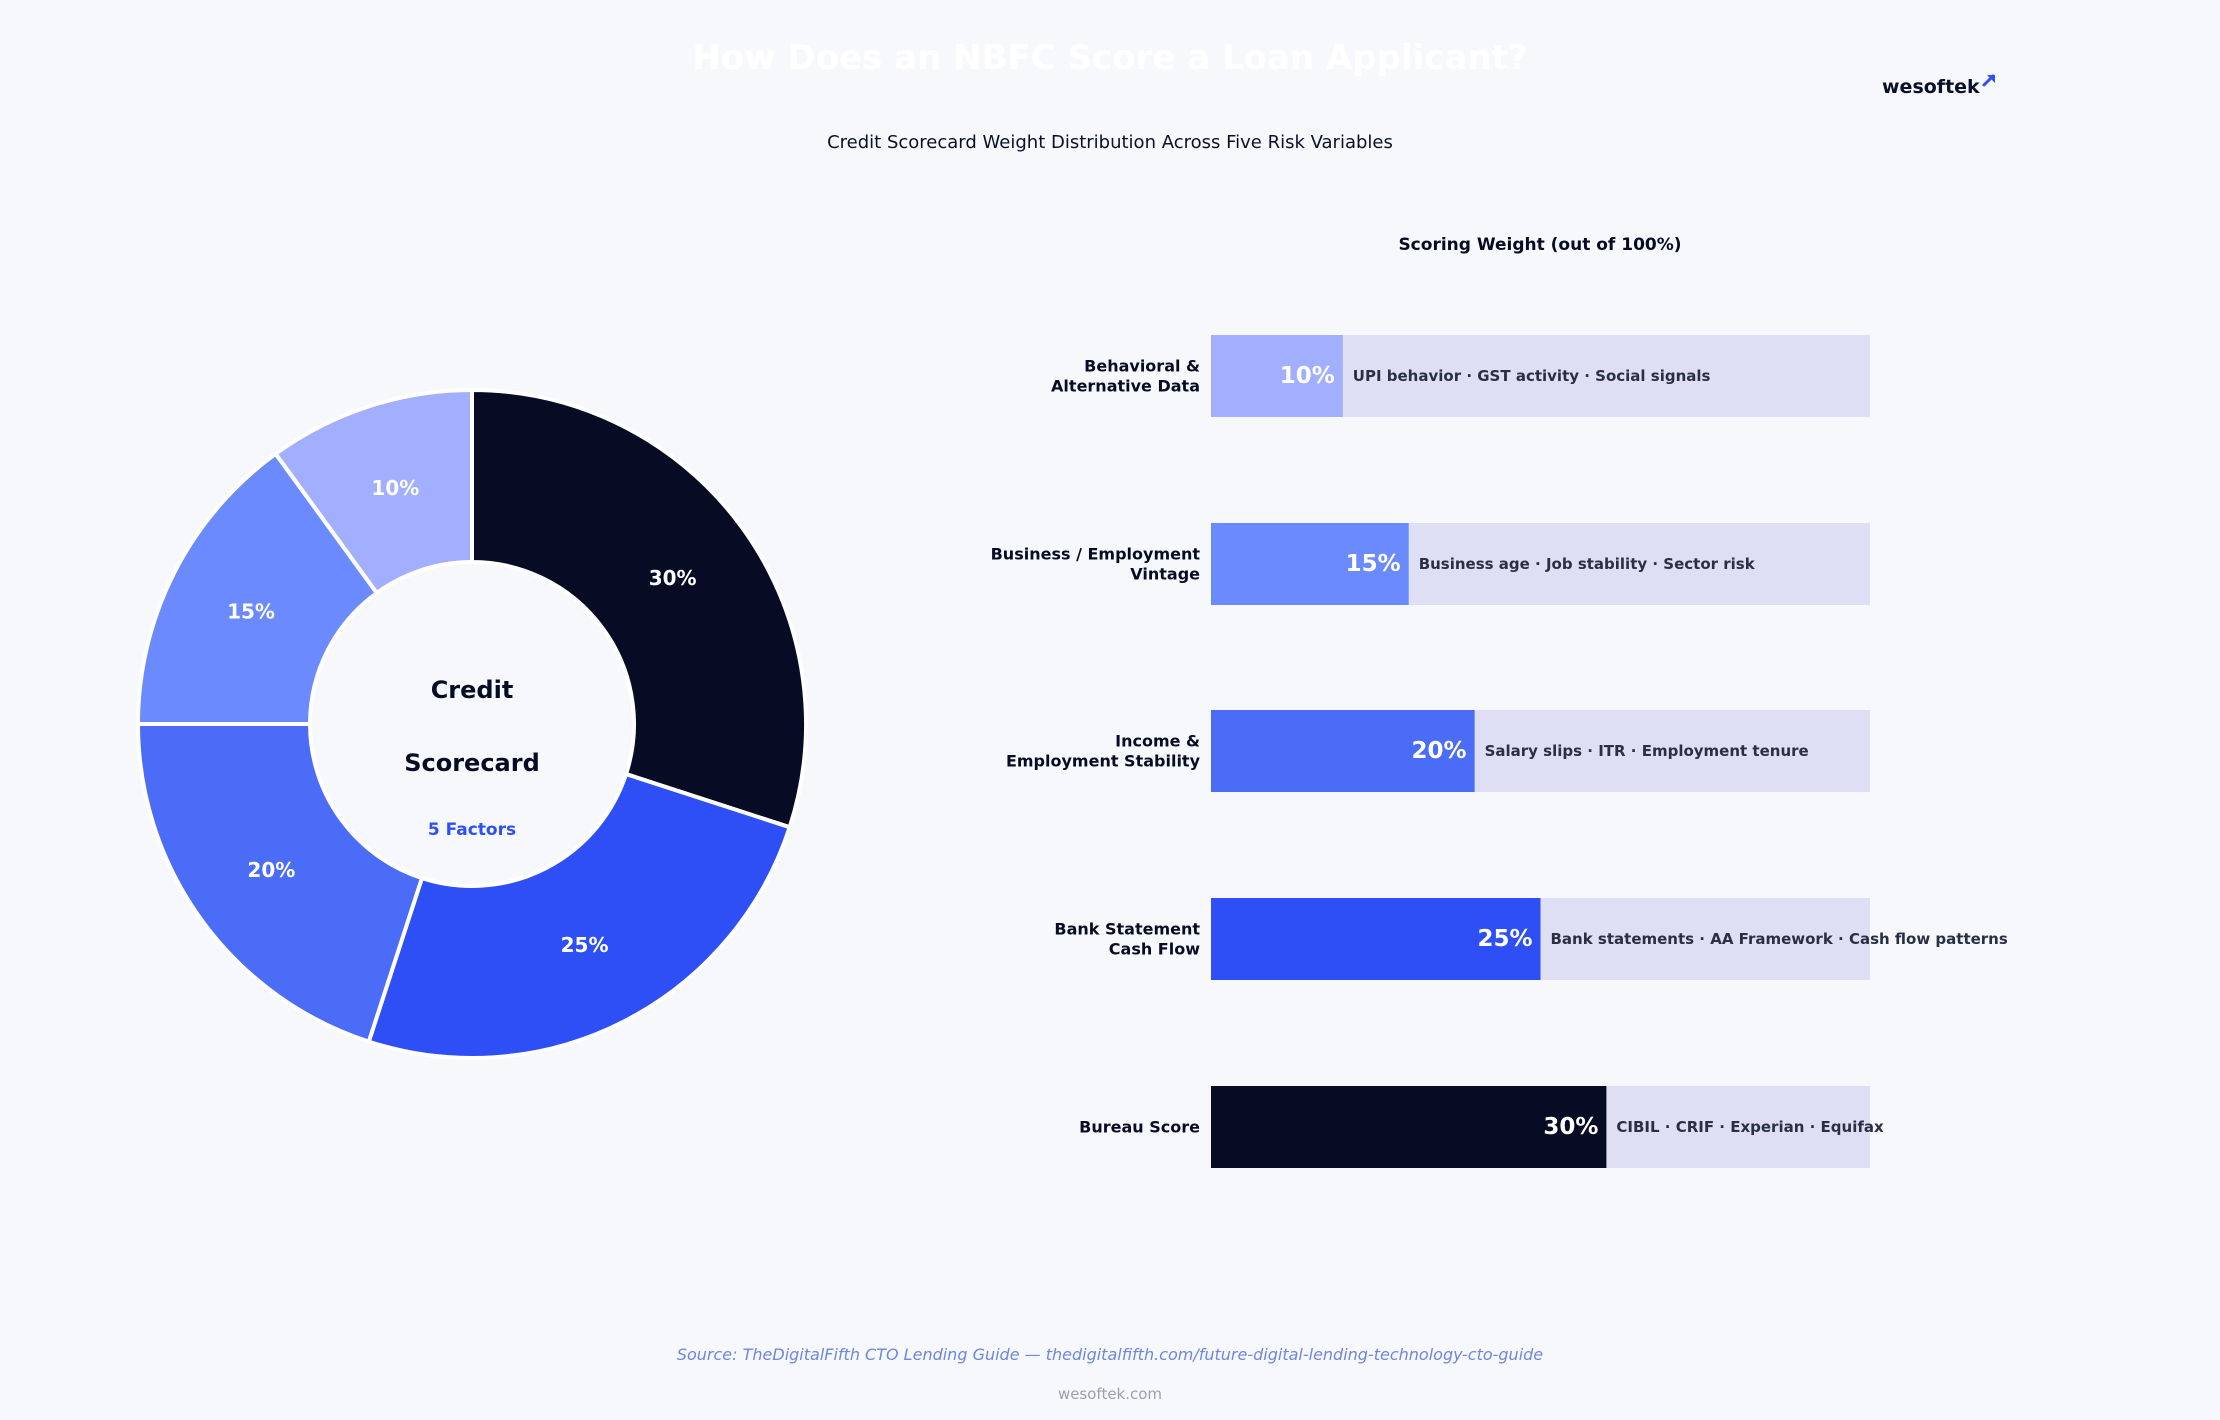 This screenshot has height=1420, width=2220. Describe the element at coordinates (1539, 245) in the screenshot. I see `bar-chart-title: Scoring Weight (out of 100%)` at that location.